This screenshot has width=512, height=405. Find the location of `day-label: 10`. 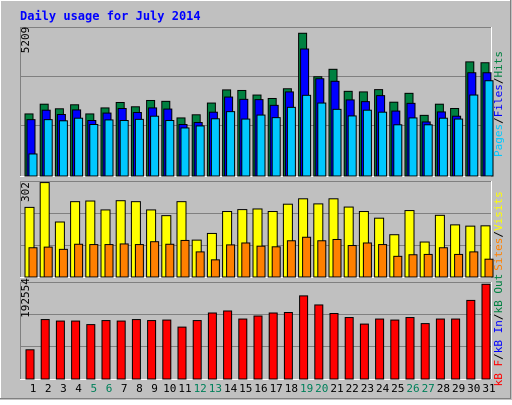

day-label: 10 is located at coordinates (169, 388).